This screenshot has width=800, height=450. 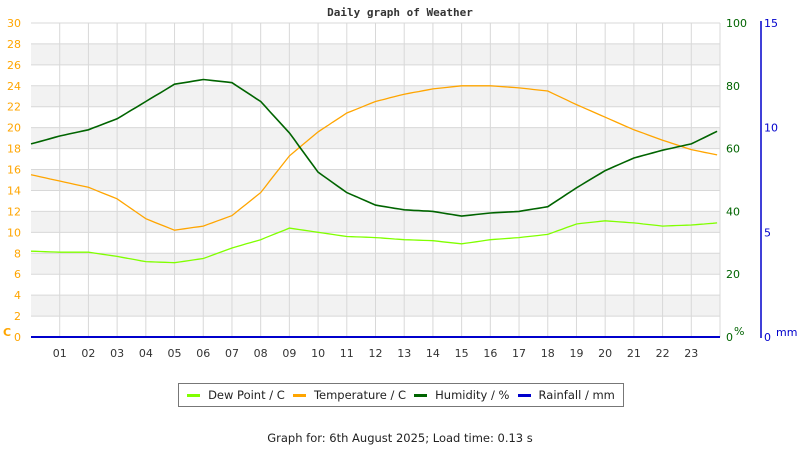 I want to click on hour-tick: 22, so click(x=663, y=353).